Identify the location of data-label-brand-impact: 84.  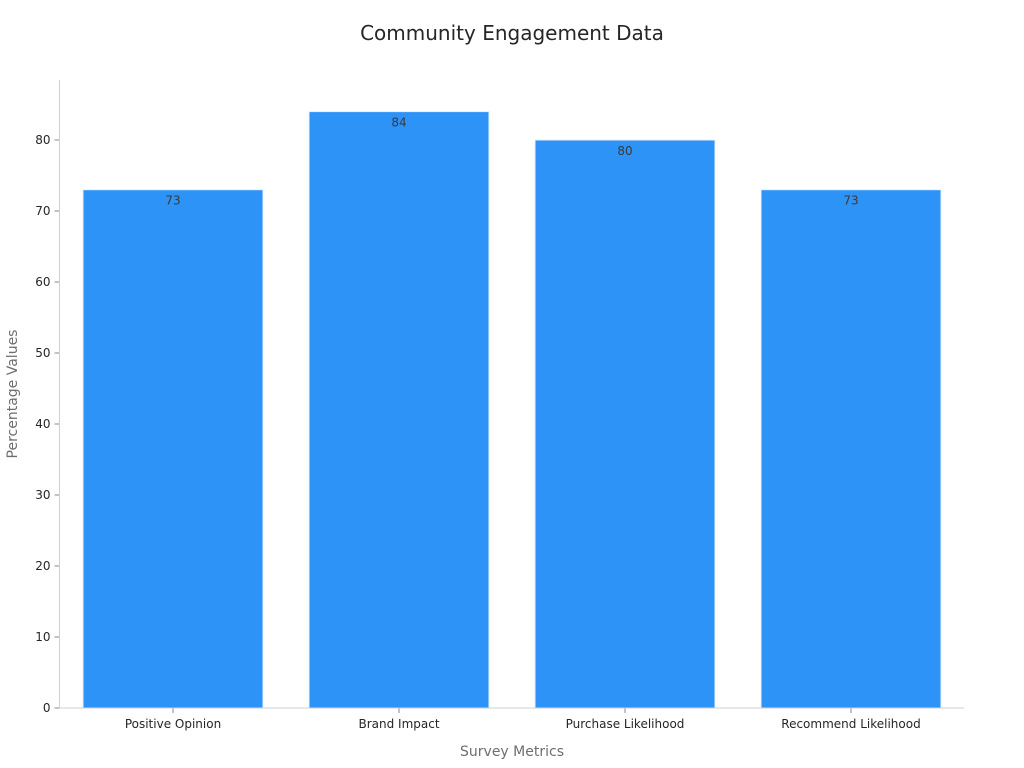
(398, 123).